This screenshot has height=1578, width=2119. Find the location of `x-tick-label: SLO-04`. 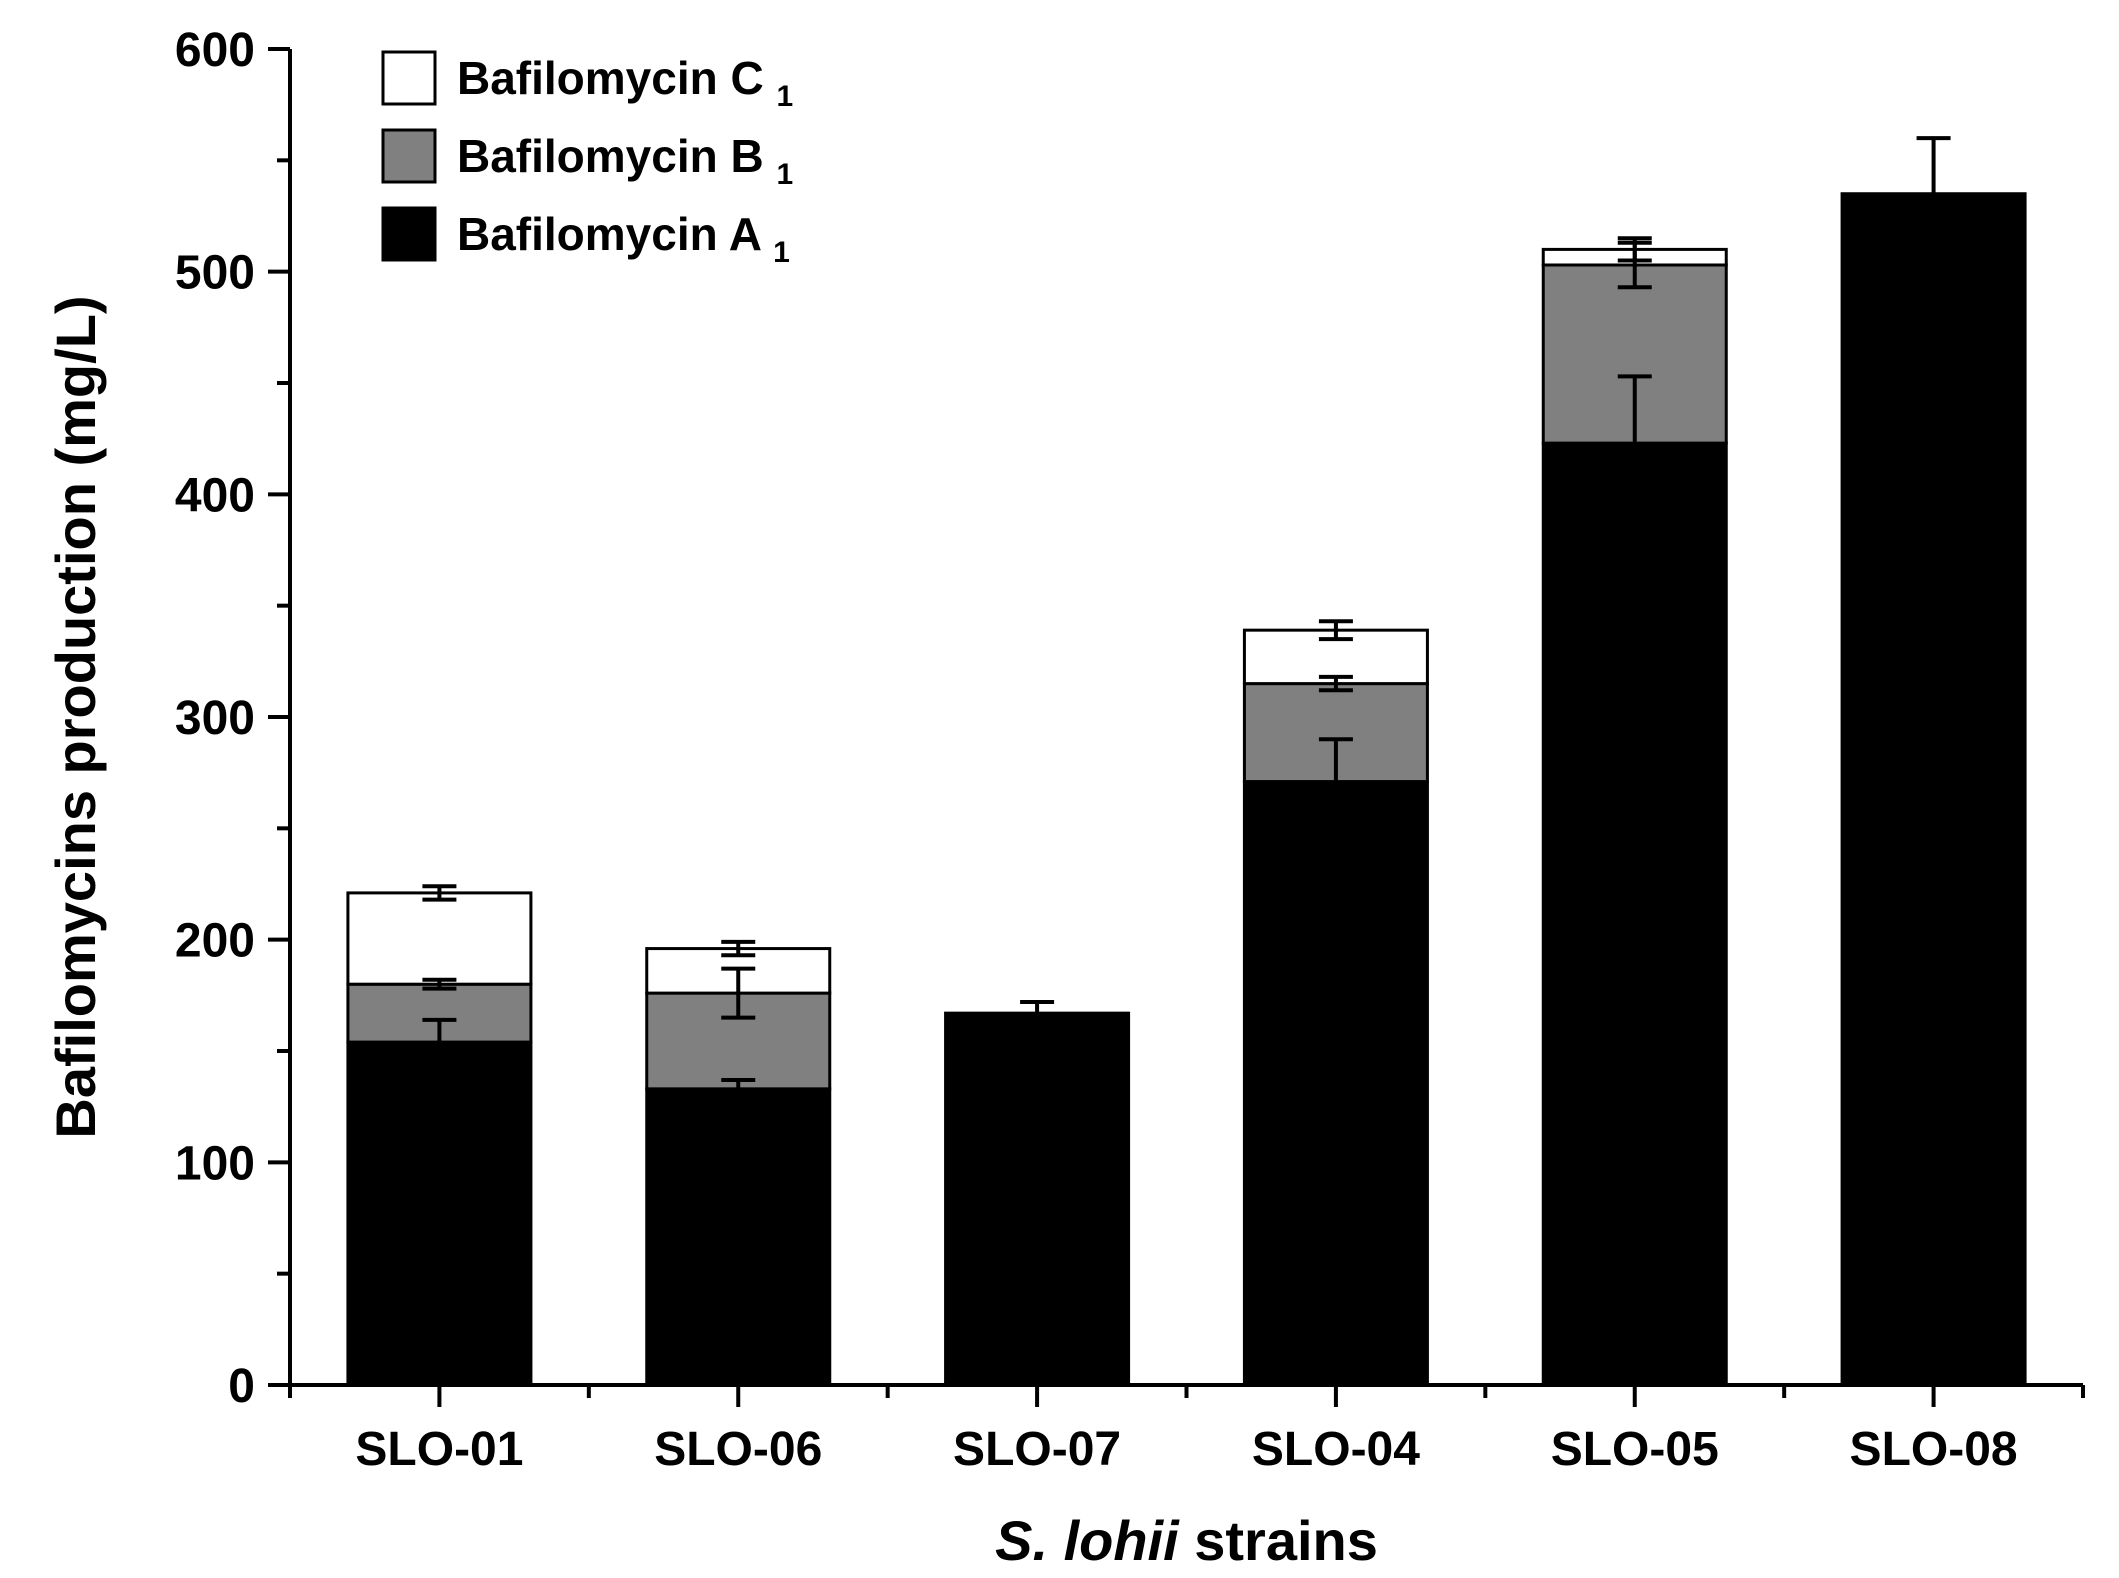

x-tick-label: SLO-04 is located at coordinates (1336, 1449).